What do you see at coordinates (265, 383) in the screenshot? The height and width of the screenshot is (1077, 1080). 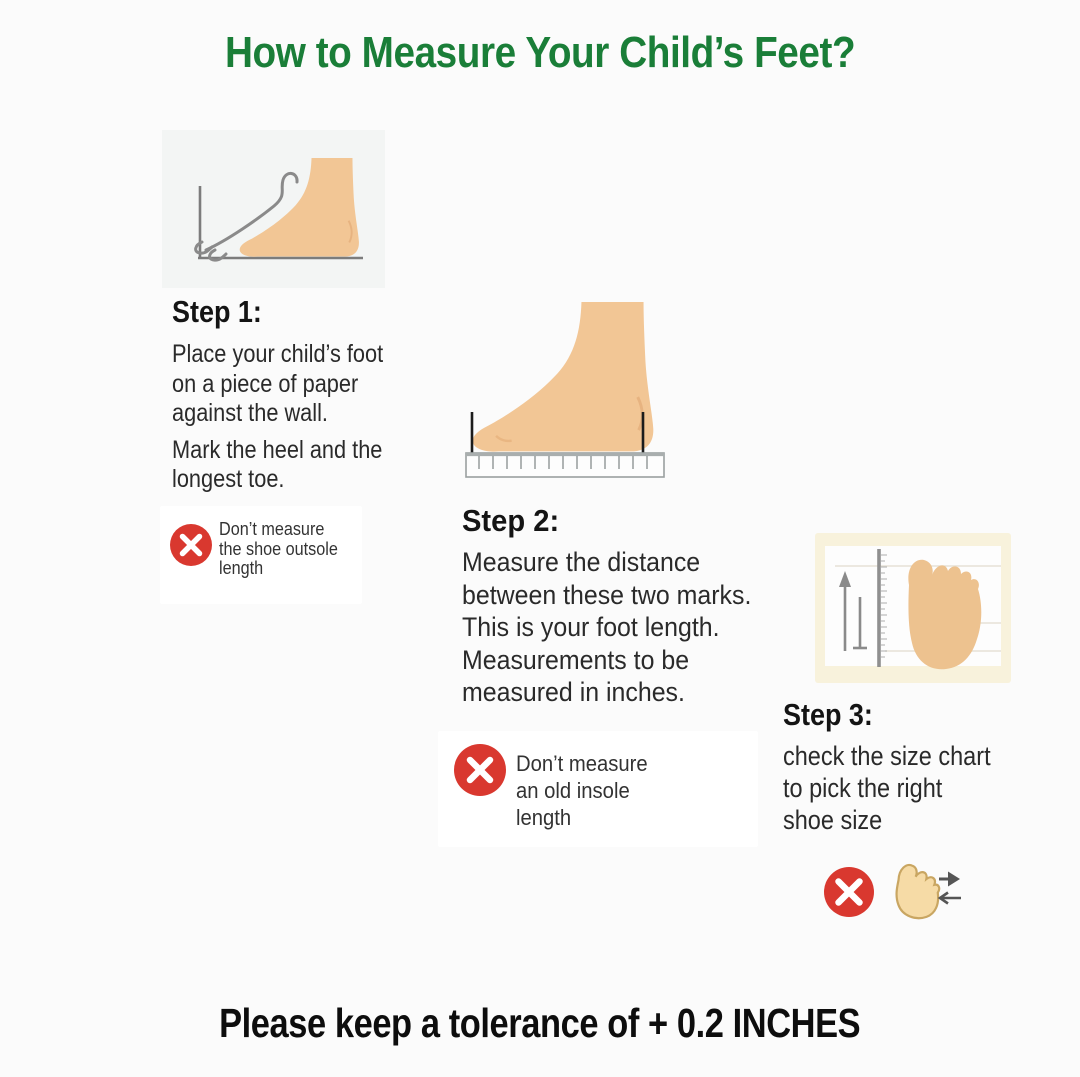 I see `step1-line: on a piece of paper` at bounding box center [265, 383].